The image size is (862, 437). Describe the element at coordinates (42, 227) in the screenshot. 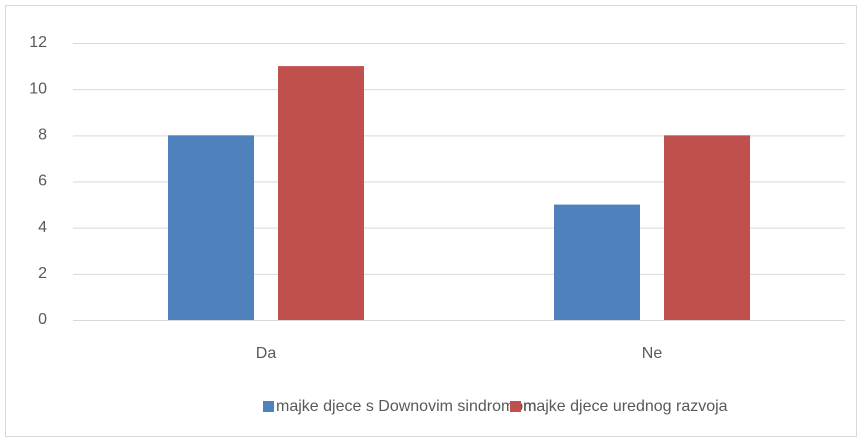

I see `y-tick-label: 4` at that location.